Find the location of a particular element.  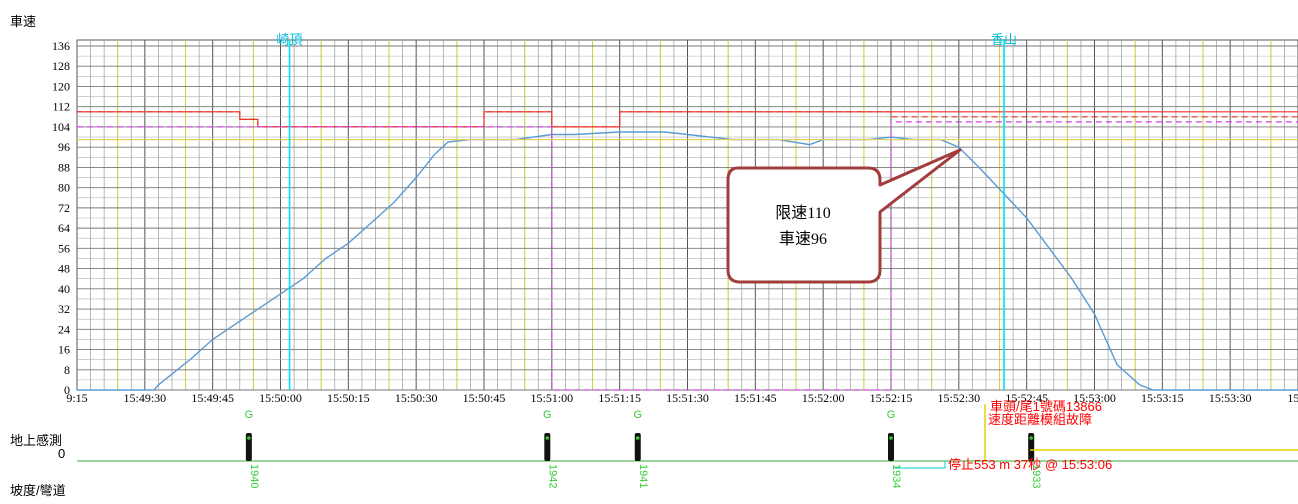

fault-text-1: 車頭/尾1號碼13866 is located at coordinates (1046, 406).